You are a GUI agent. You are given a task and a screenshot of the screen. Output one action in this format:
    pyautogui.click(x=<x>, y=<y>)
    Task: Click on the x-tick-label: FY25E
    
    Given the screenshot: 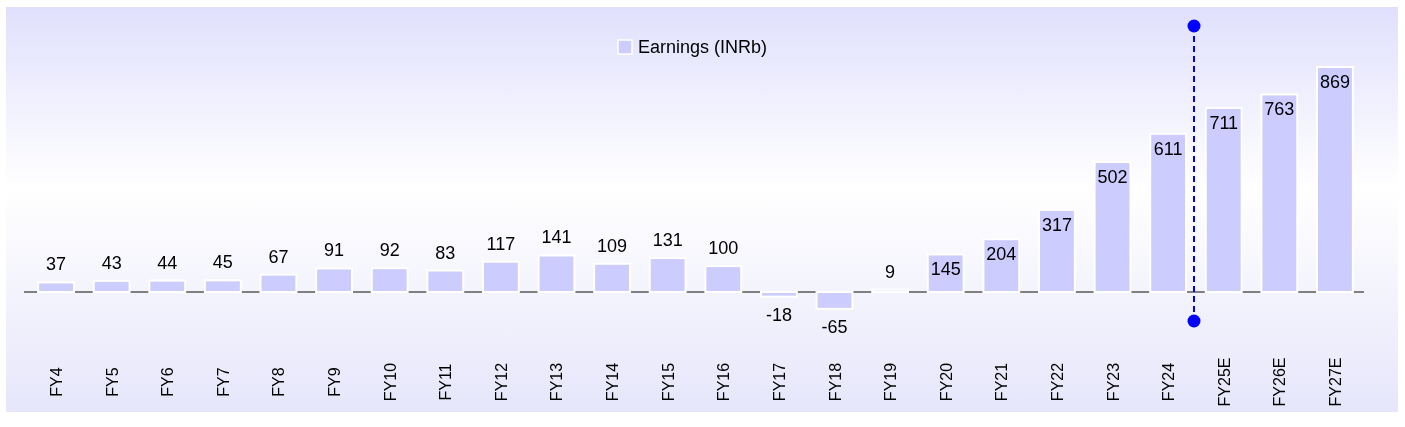 What is the action you would take?
    pyautogui.click(x=1224, y=382)
    